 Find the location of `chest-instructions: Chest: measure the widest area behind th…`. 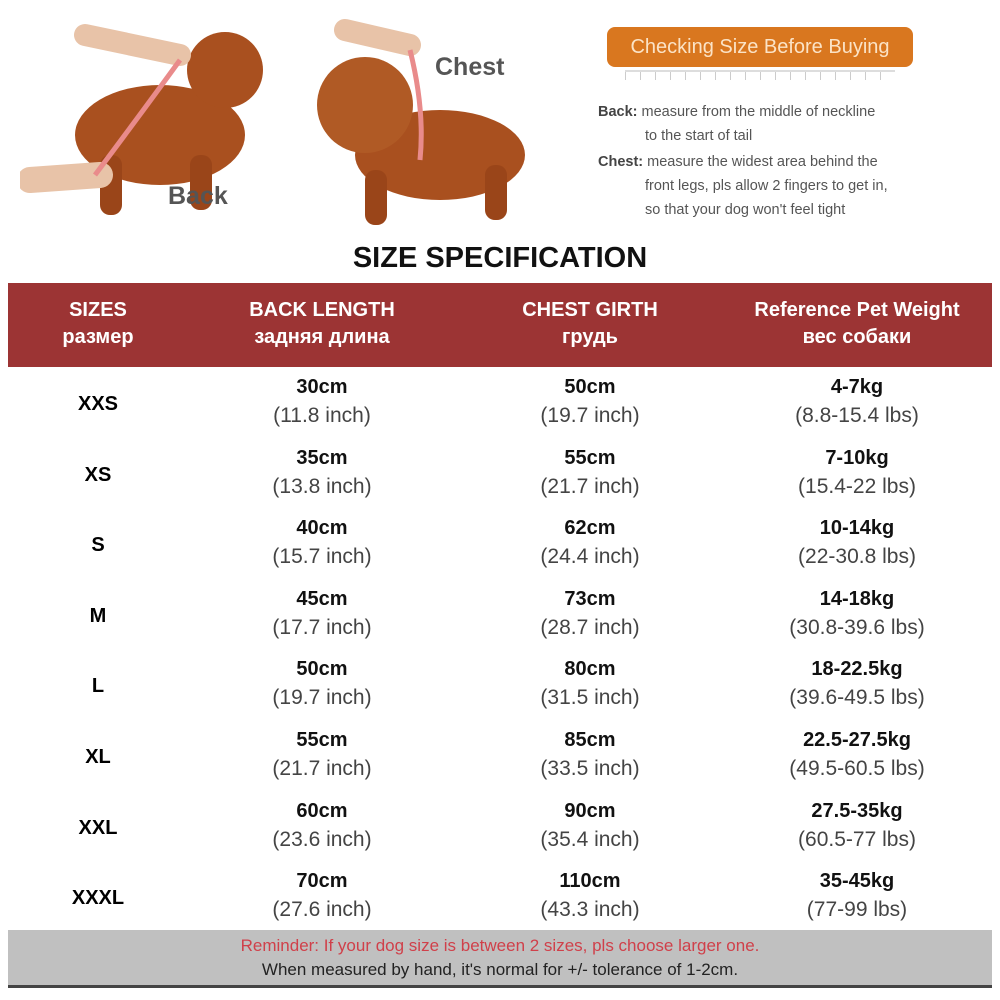

chest-instructions: Chest: measure the widest area behind th… is located at coordinates (743, 186).